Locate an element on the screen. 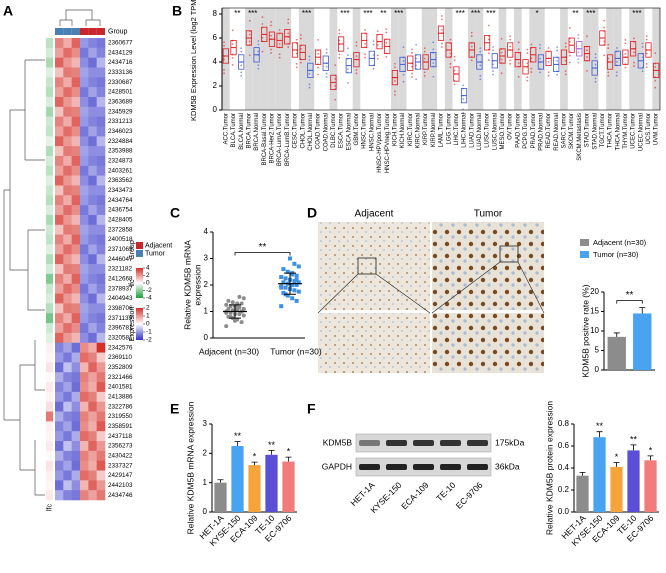 This screenshot has height=573, width=666. x-tick-label: BRCA-LumB.Tumor is located at coordinates (288, 139).